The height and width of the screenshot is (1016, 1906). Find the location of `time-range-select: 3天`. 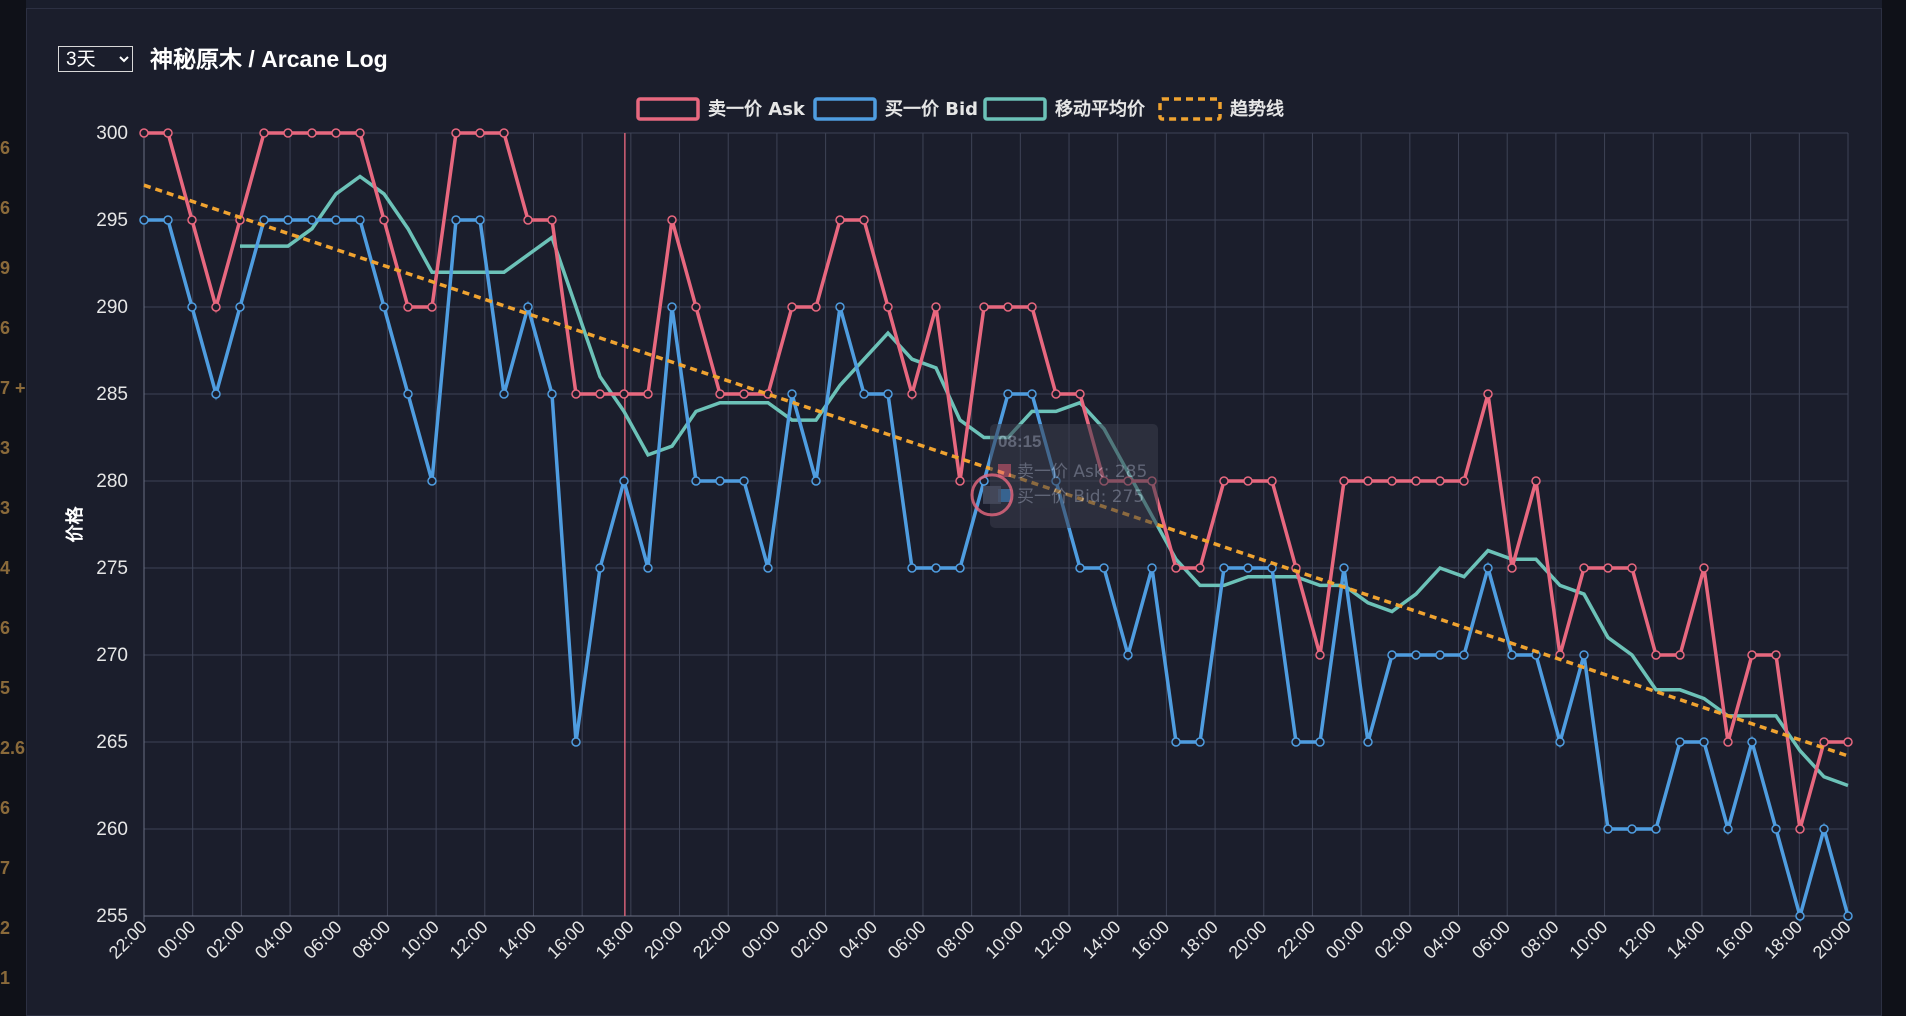

time-range-select: 3天 is located at coordinates (95, 59).